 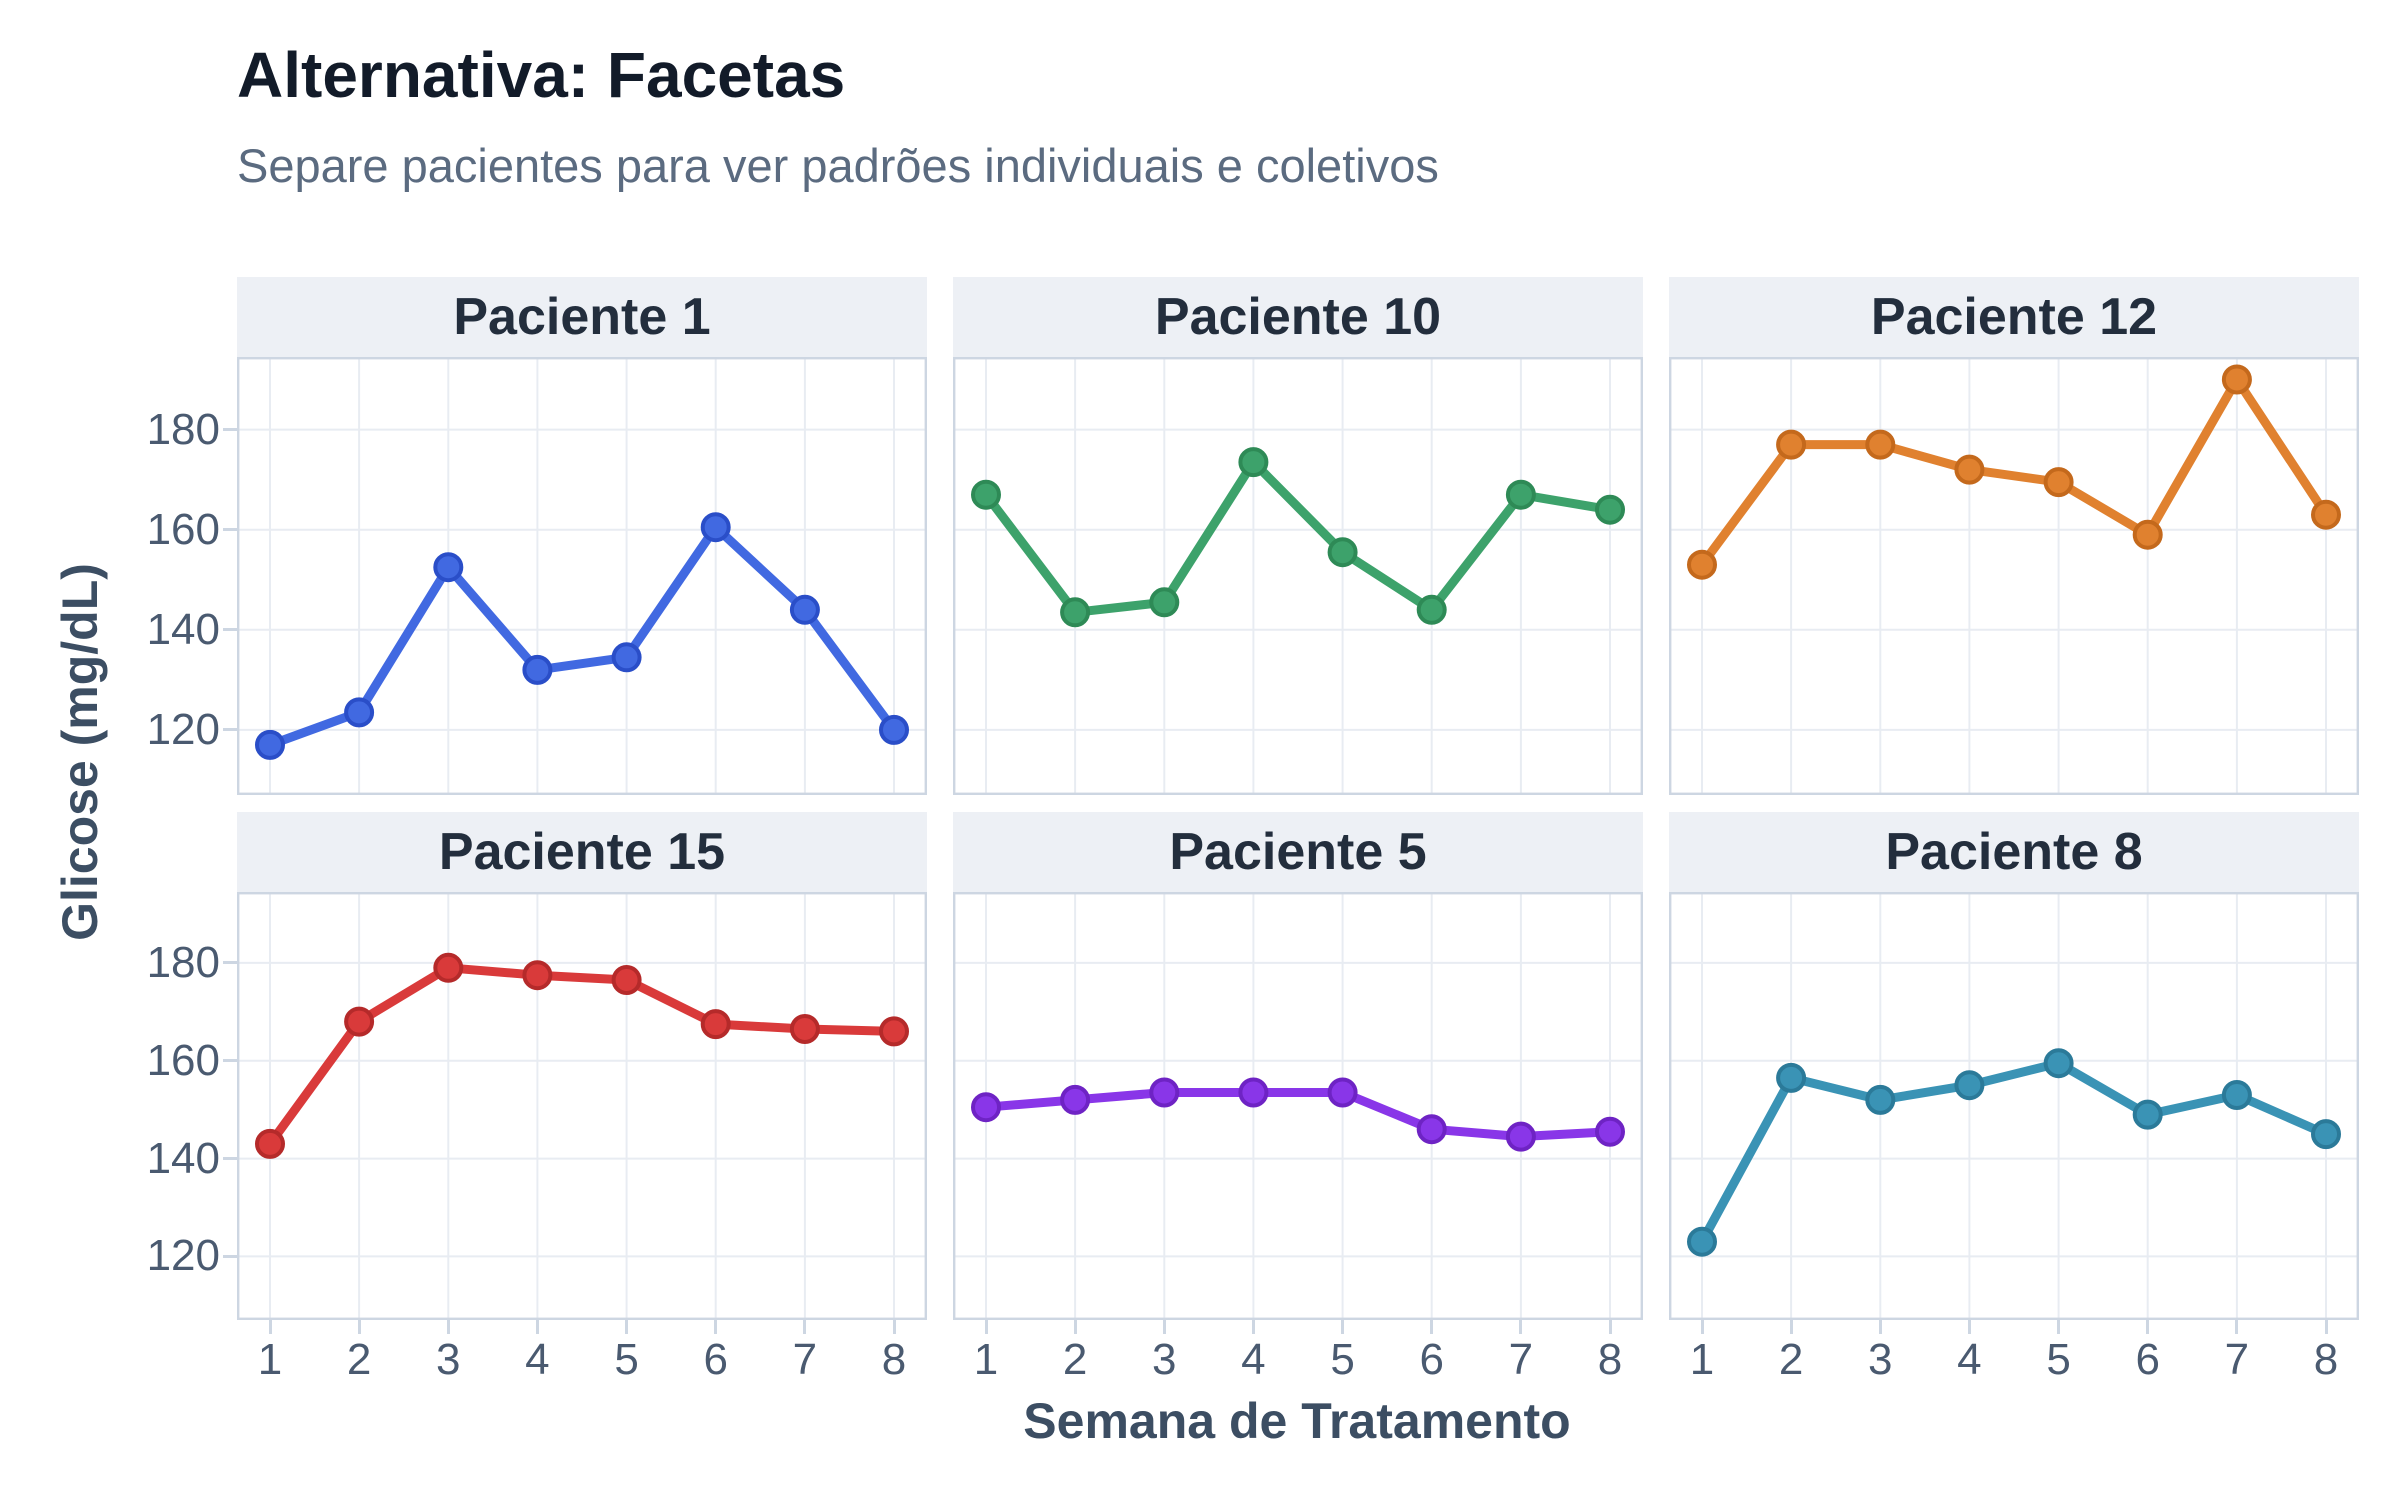 I want to click on facet-title-strip: Paciente 1, so click(x=582, y=317).